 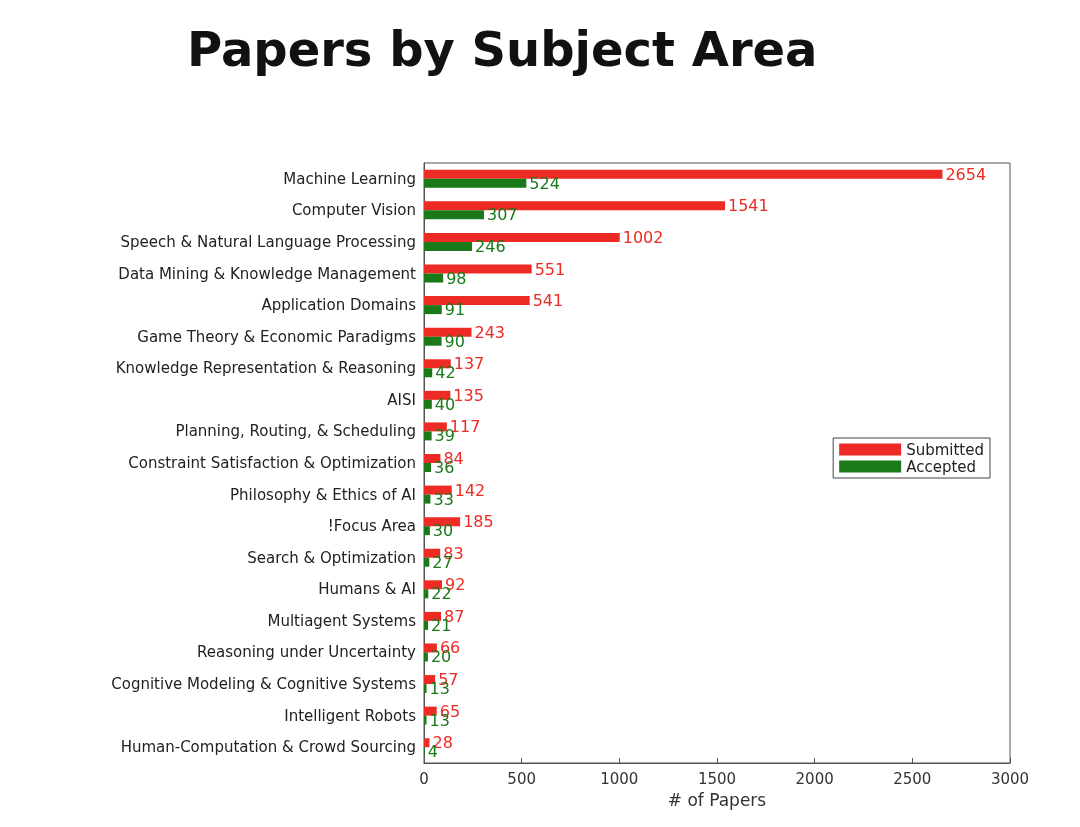 What do you see at coordinates (490, 246) in the screenshot?
I see `data-label: 246` at bounding box center [490, 246].